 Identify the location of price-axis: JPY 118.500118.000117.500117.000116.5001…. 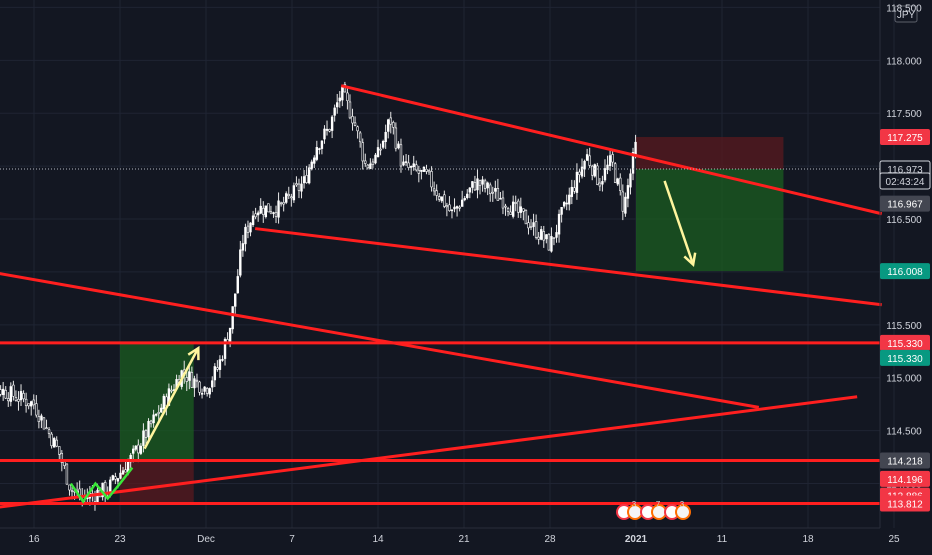
(905, 264).